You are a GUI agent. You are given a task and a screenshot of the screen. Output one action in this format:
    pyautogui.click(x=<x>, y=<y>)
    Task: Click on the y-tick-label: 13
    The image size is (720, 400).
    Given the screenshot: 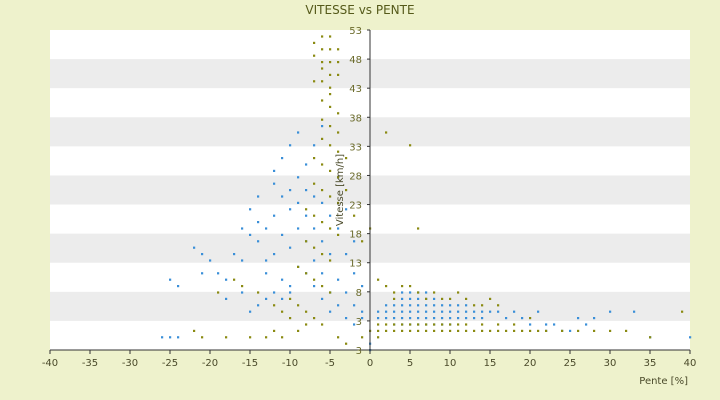 What is the action you would take?
    pyautogui.click(x=355, y=264)
    